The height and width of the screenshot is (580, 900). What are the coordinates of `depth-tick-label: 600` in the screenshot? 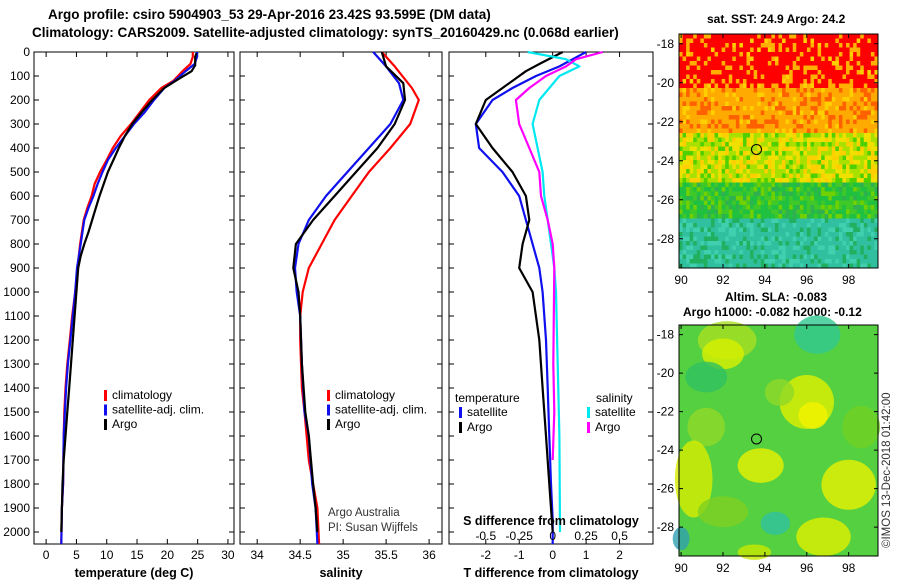 It's located at (20, 196).